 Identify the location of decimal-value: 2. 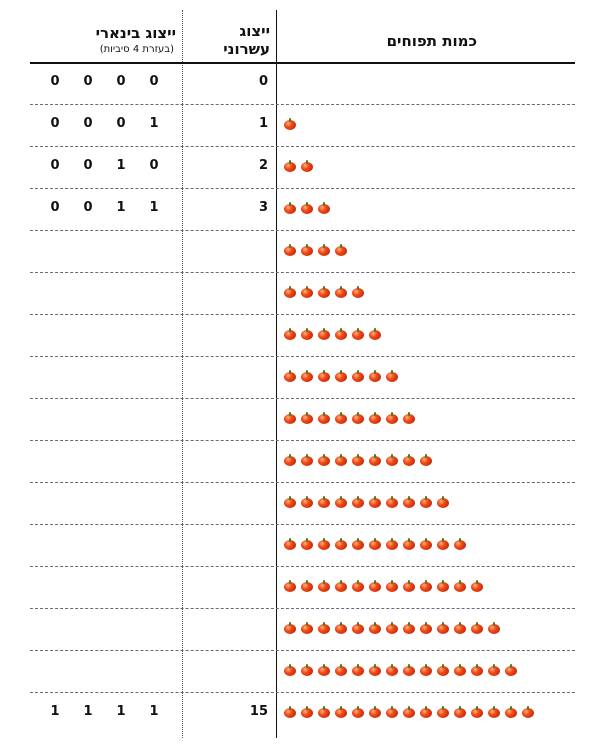
(263, 165).